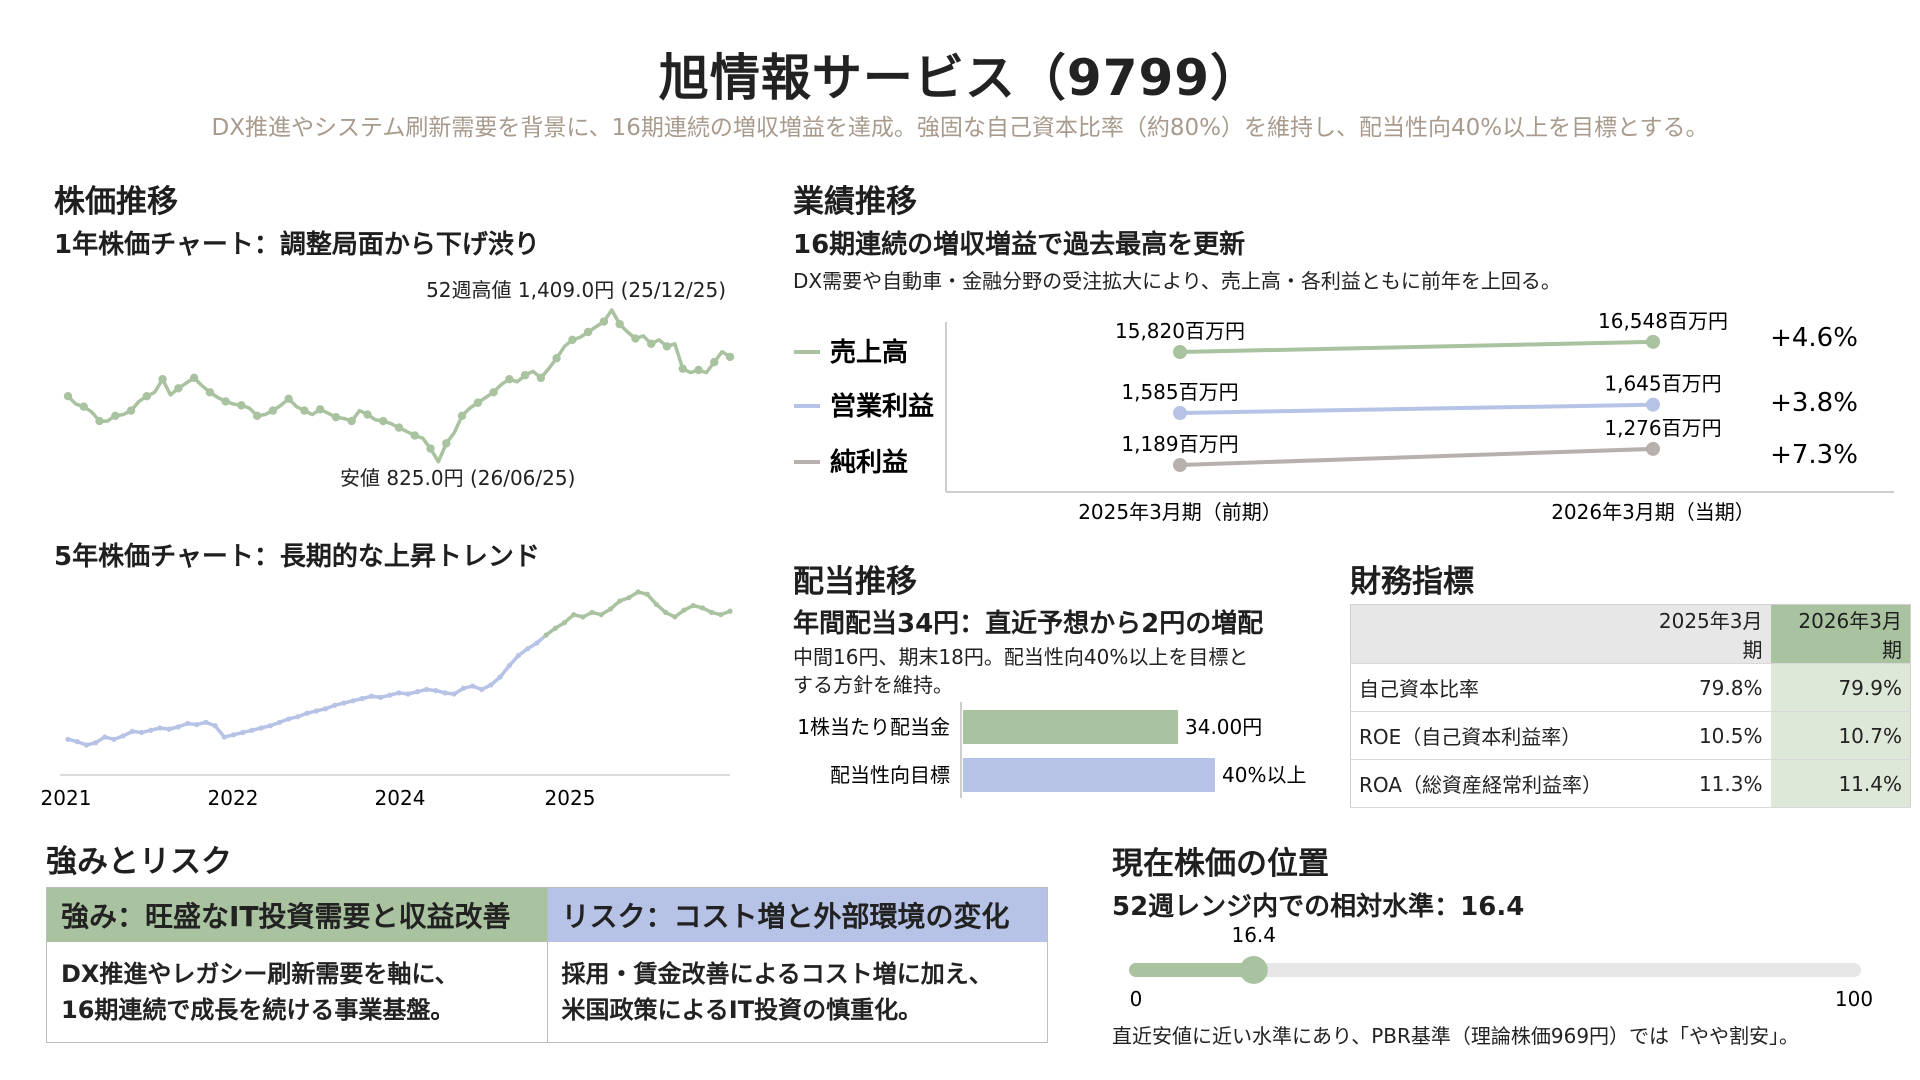 This screenshot has height=1080, width=1920. Describe the element at coordinates (1705, 634) in the screenshot. I see `table-header-cell: 2025年3月期` at that location.